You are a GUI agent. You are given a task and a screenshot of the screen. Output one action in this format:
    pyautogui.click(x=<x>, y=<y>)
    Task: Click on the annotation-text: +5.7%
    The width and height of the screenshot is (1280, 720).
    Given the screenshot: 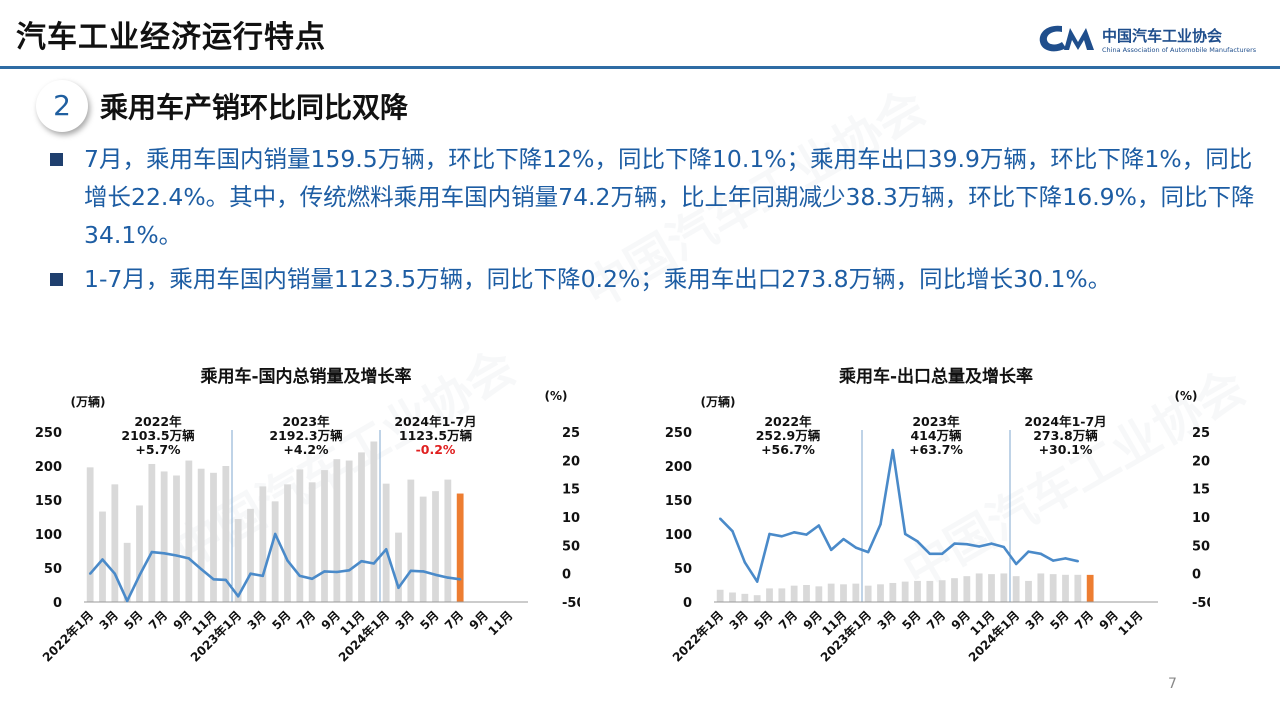 What is the action you would take?
    pyautogui.click(x=158, y=449)
    